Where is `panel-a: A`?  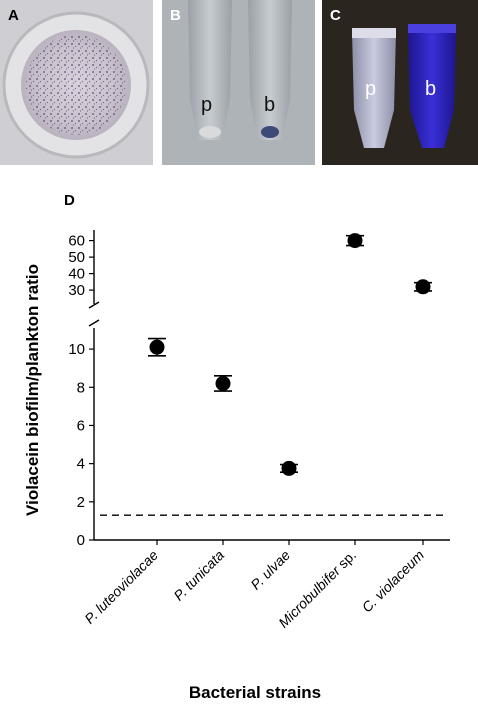
panel-a: A is located at coordinates (76, 82).